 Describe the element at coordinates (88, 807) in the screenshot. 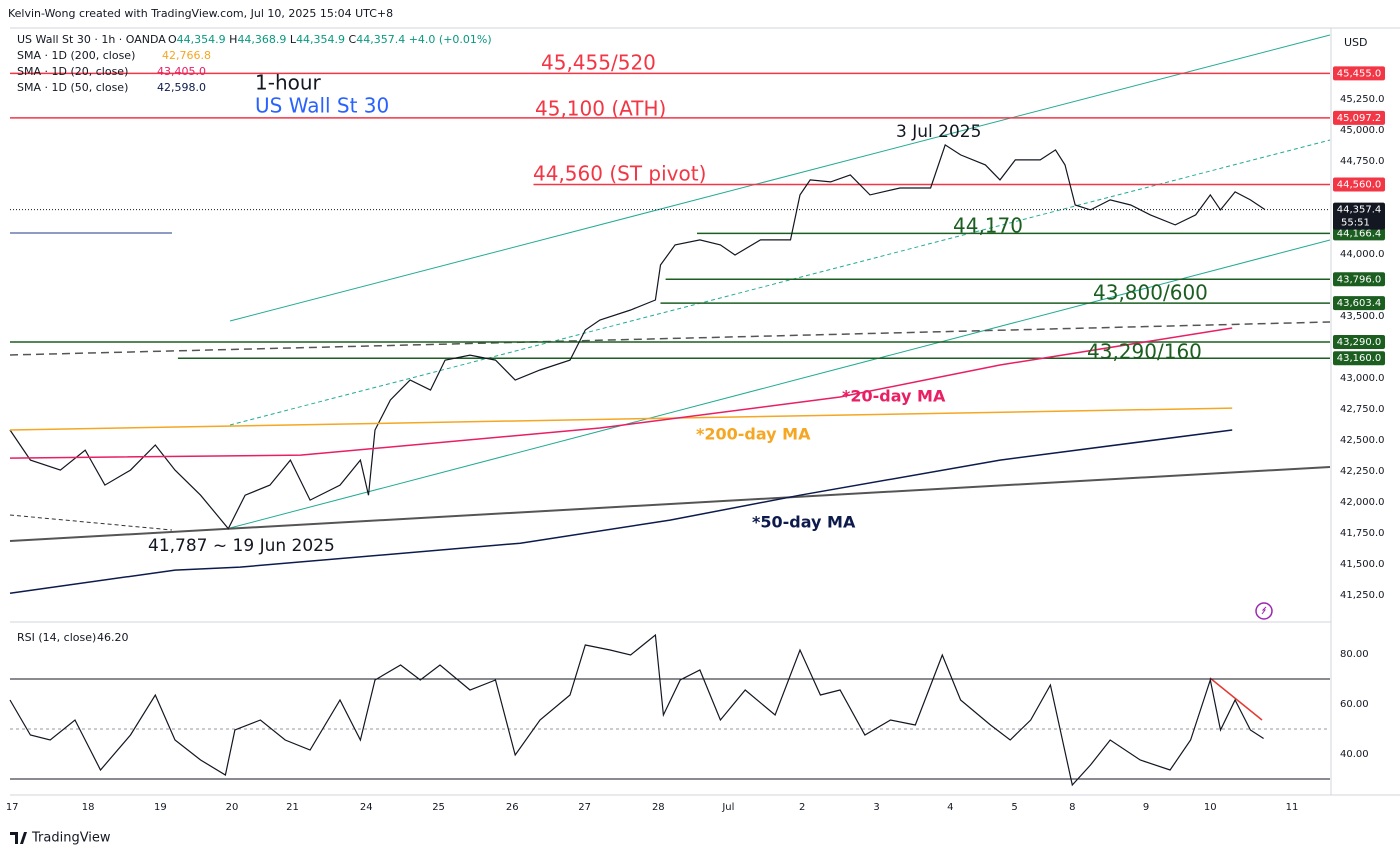

I see `x-tick-label: 18` at that location.